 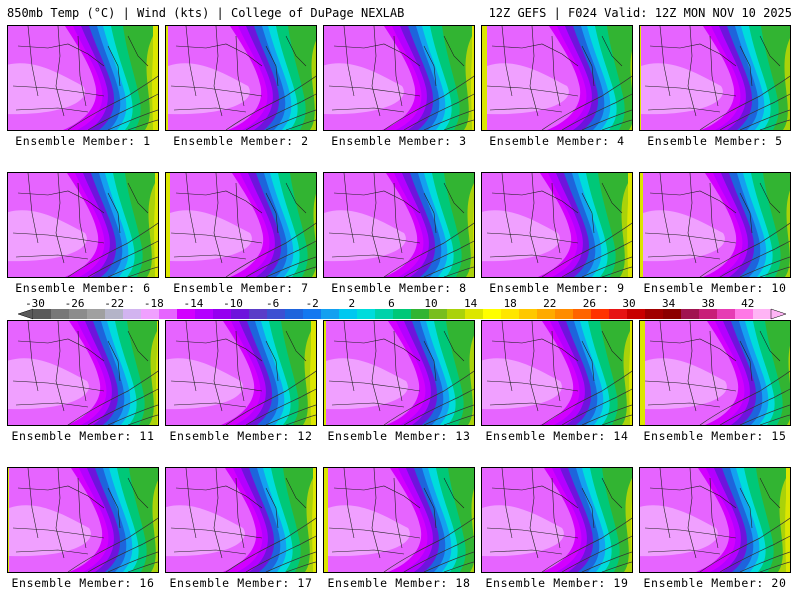 What do you see at coordinates (629, 303) in the screenshot?
I see `colorbar-tick-label: 30` at bounding box center [629, 303].